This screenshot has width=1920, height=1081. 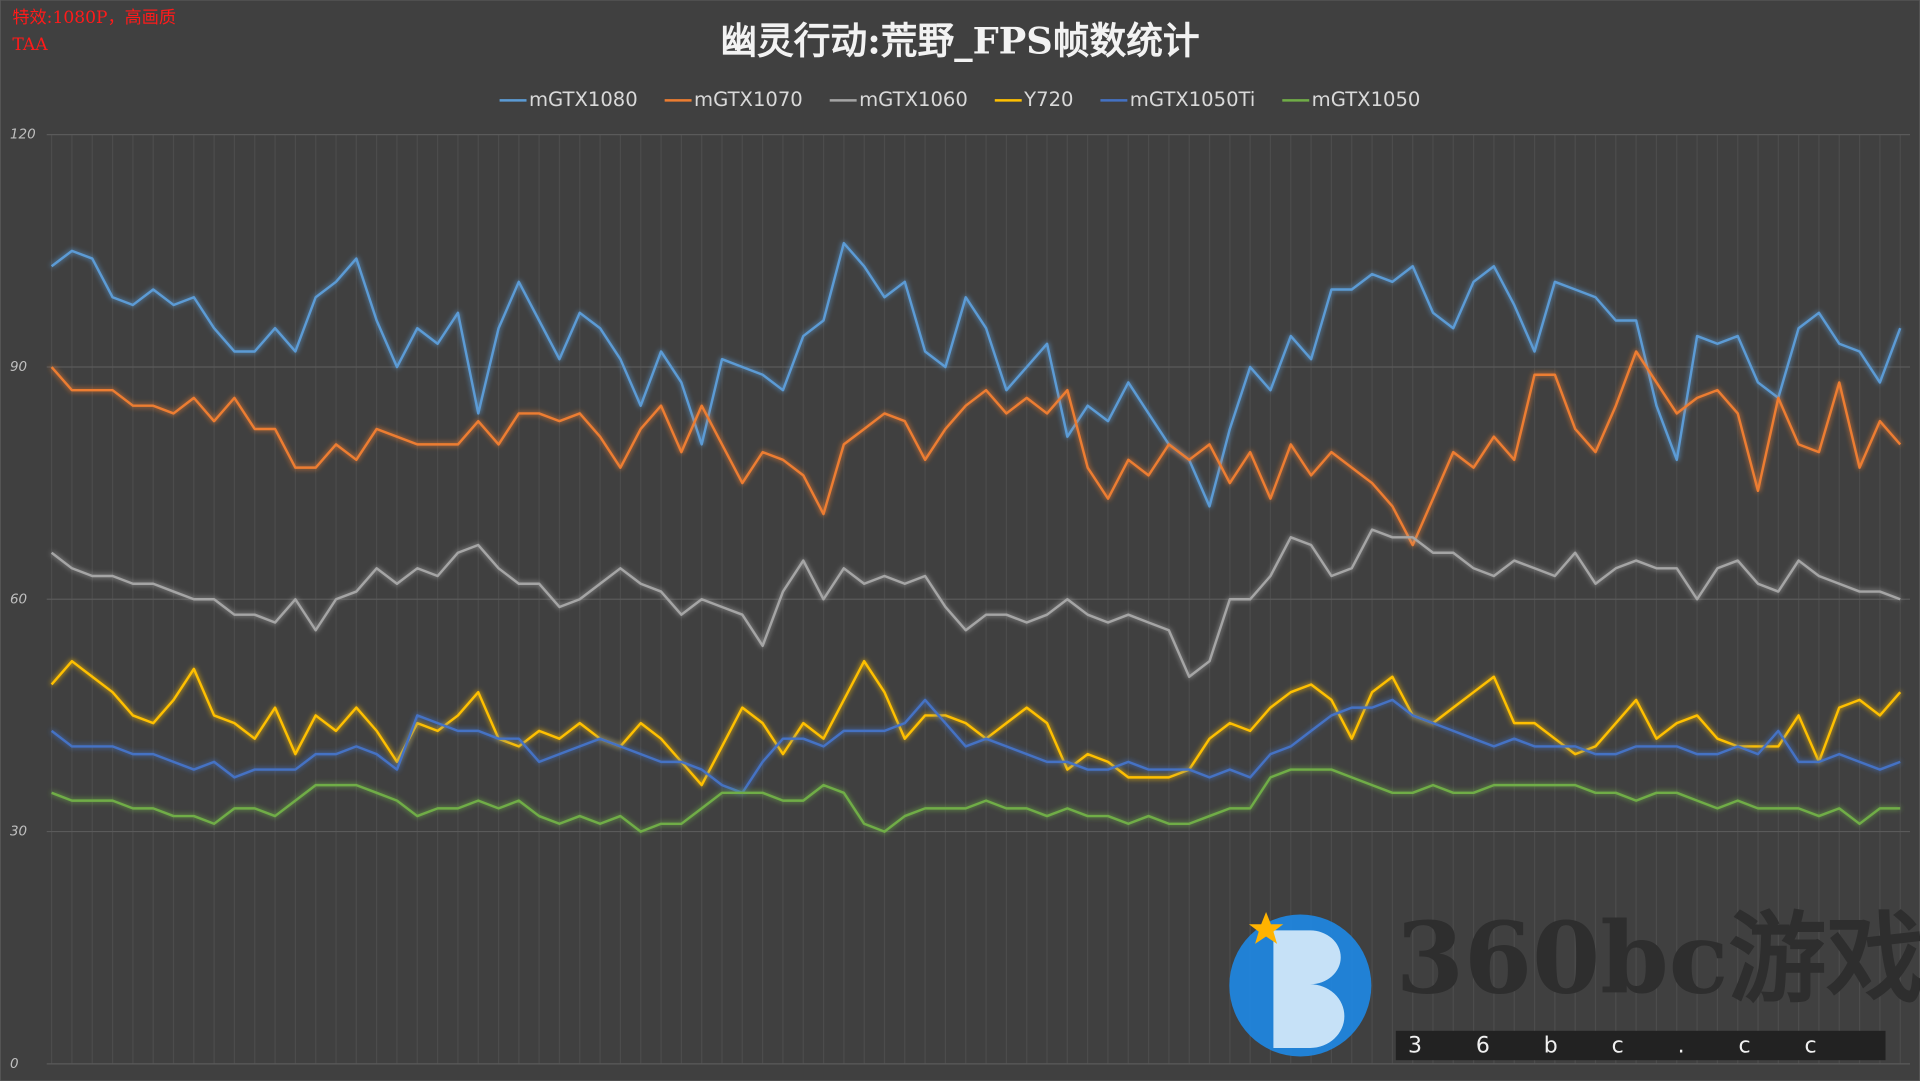 I want to click on annotation: 特效:1080P，高画质, so click(x=94, y=18).